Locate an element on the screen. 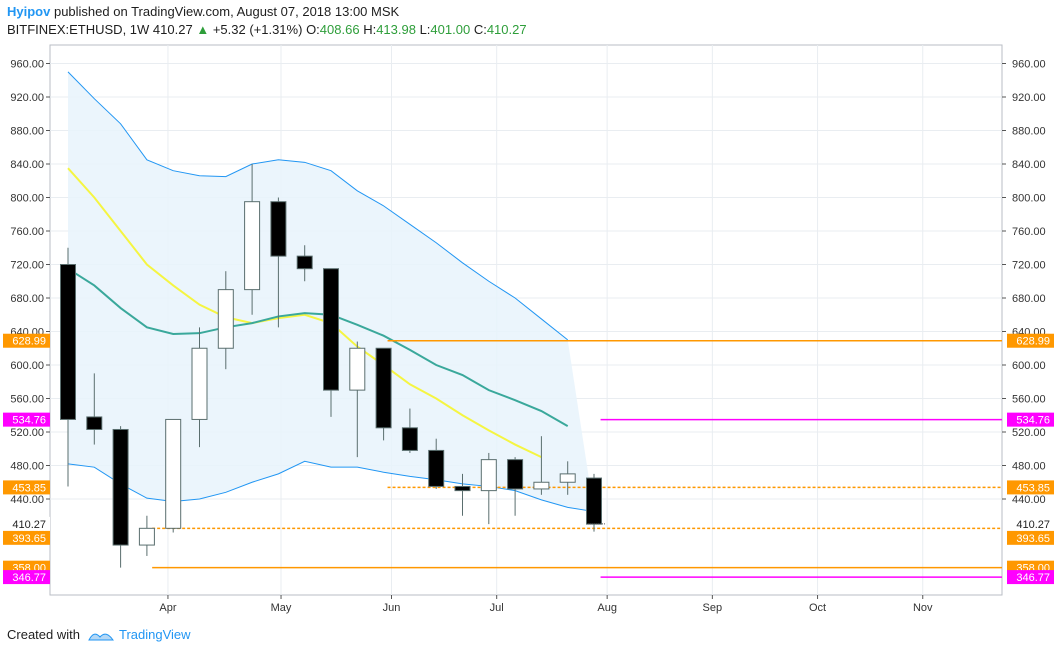 The height and width of the screenshot is (653, 1057). last-price-badge-left-bg is located at coordinates (26, 523).